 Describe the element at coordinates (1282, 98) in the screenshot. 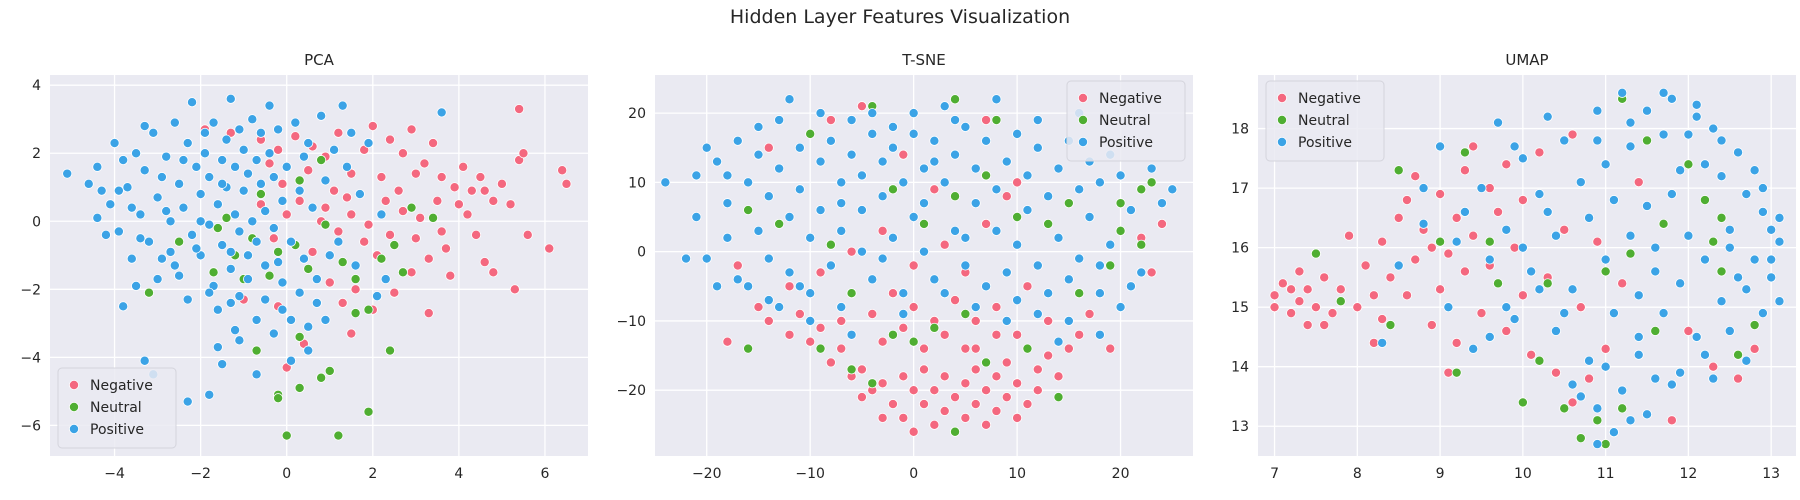

I see `legend-marker-negative` at that location.